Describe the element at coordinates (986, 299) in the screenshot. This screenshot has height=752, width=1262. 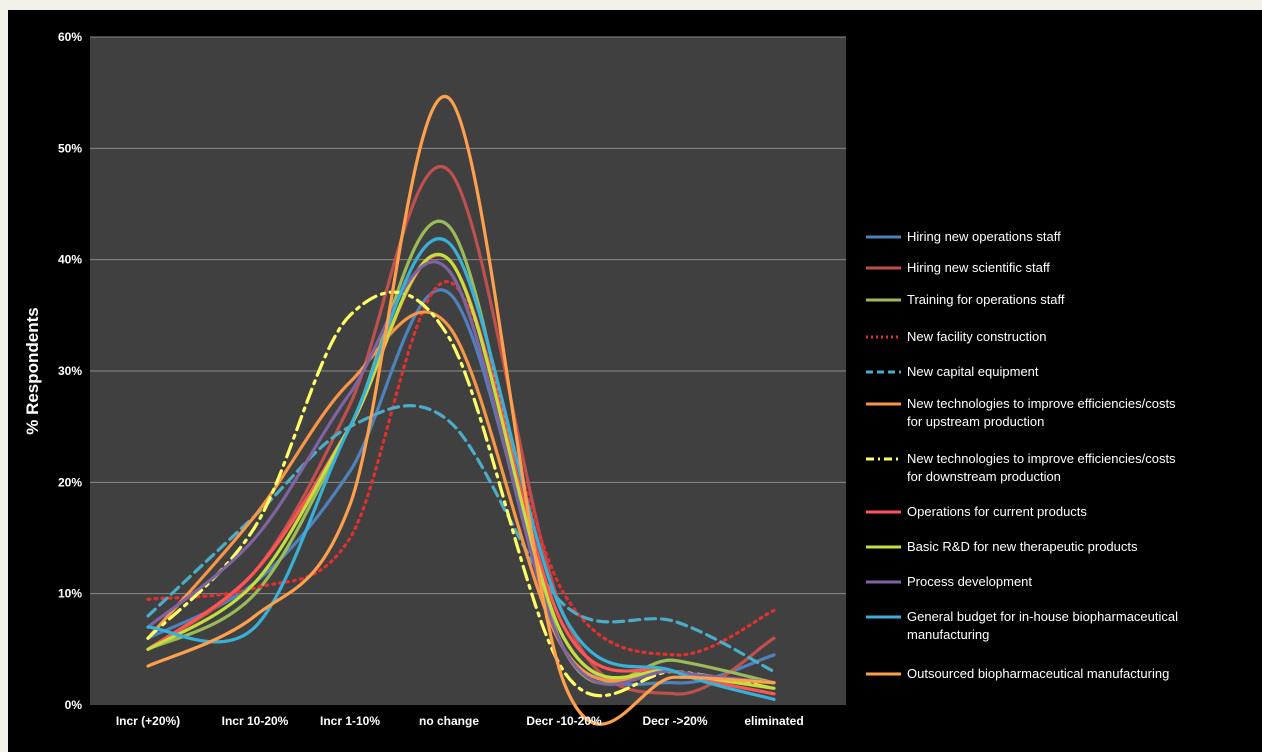
I see `legend-label: Training for operations staff` at that location.